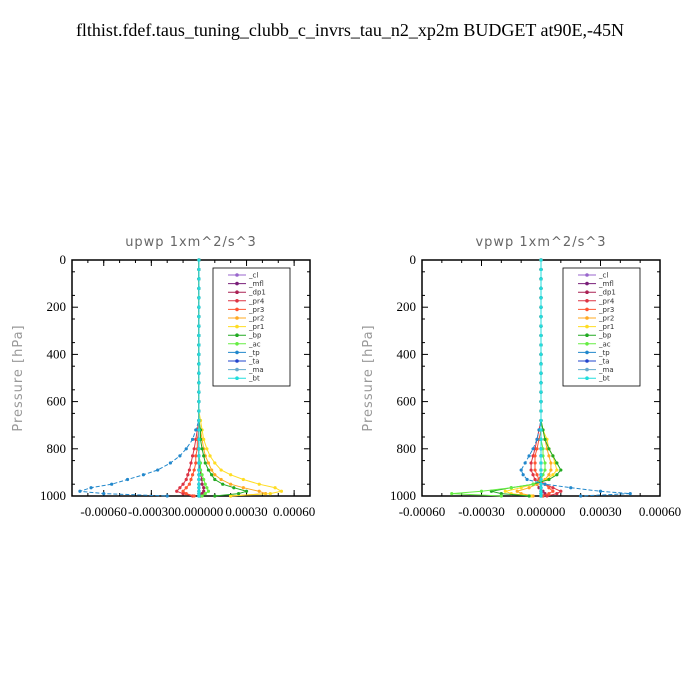 The width and height of the screenshot is (700, 700). I want to click on x-tick-label: 0.000000, so click(541, 511).